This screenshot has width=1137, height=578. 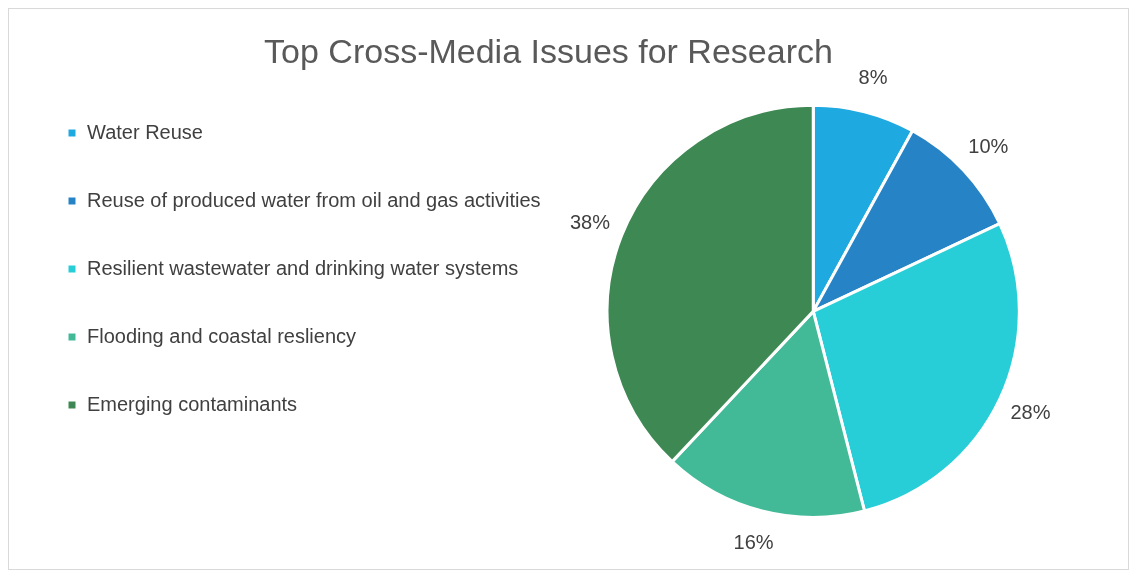 What do you see at coordinates (1030, 412) in the screenshot?
I see `data-label: 28%` at bounding box center [1030, 412].